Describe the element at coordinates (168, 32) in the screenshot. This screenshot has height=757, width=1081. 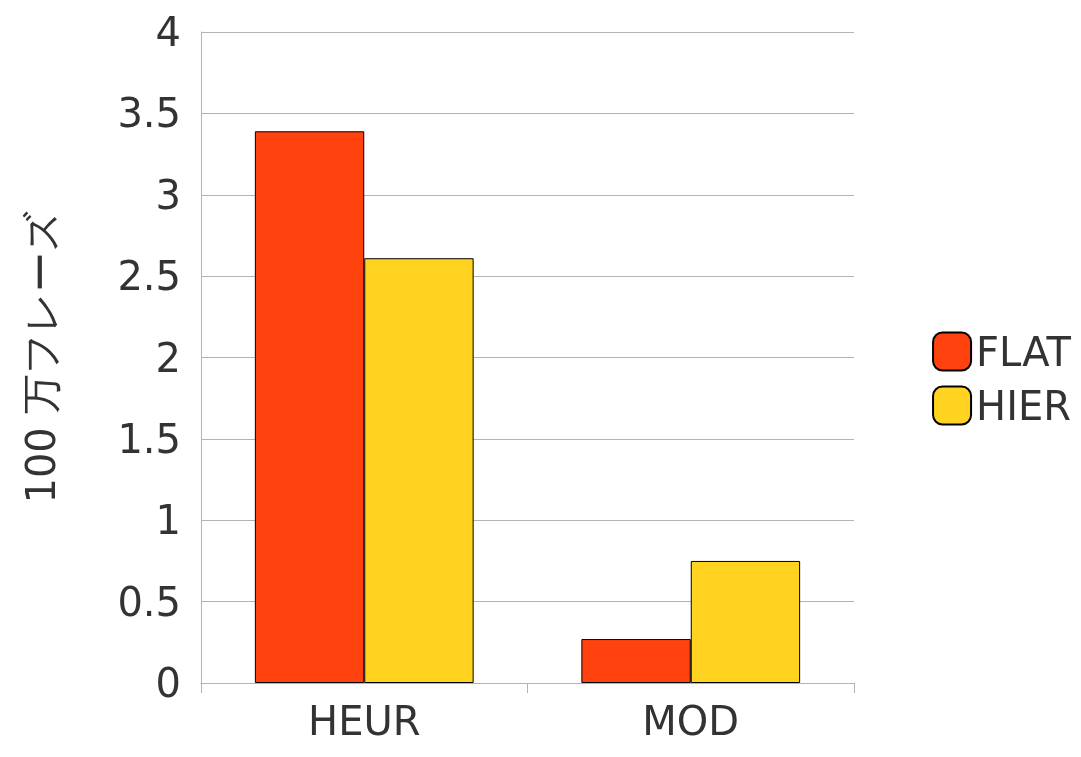
I see `y-tick-label: 4` at that location.